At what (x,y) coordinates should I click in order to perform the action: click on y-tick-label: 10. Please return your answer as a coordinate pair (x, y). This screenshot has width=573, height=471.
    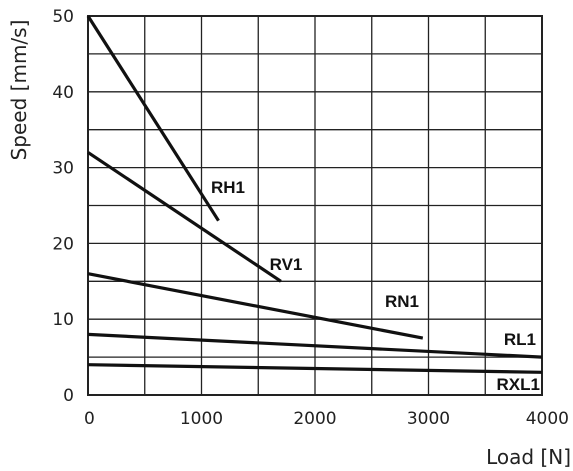
    Looking at the image, I should click on (63, 320).